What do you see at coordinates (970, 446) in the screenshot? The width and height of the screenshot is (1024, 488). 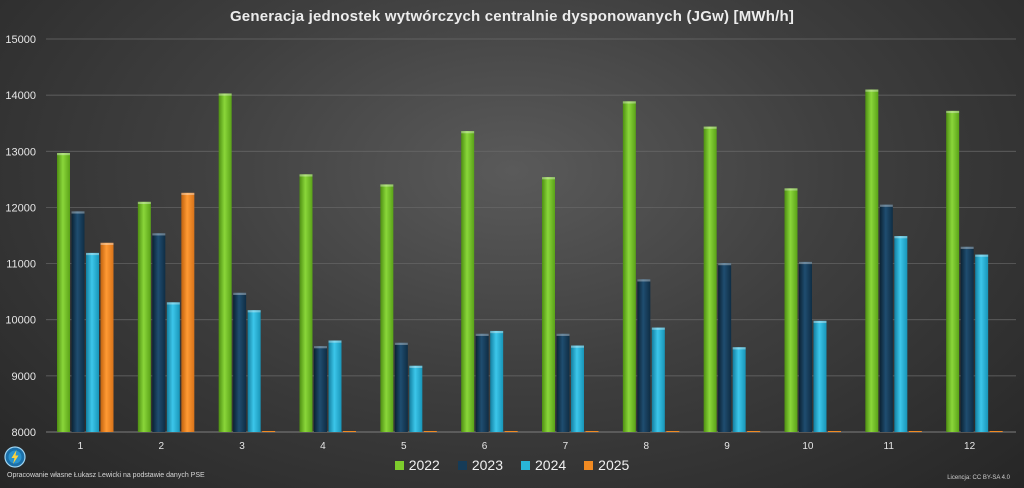 I see `x-tick-label: 12` at bounding box center [970, 446].